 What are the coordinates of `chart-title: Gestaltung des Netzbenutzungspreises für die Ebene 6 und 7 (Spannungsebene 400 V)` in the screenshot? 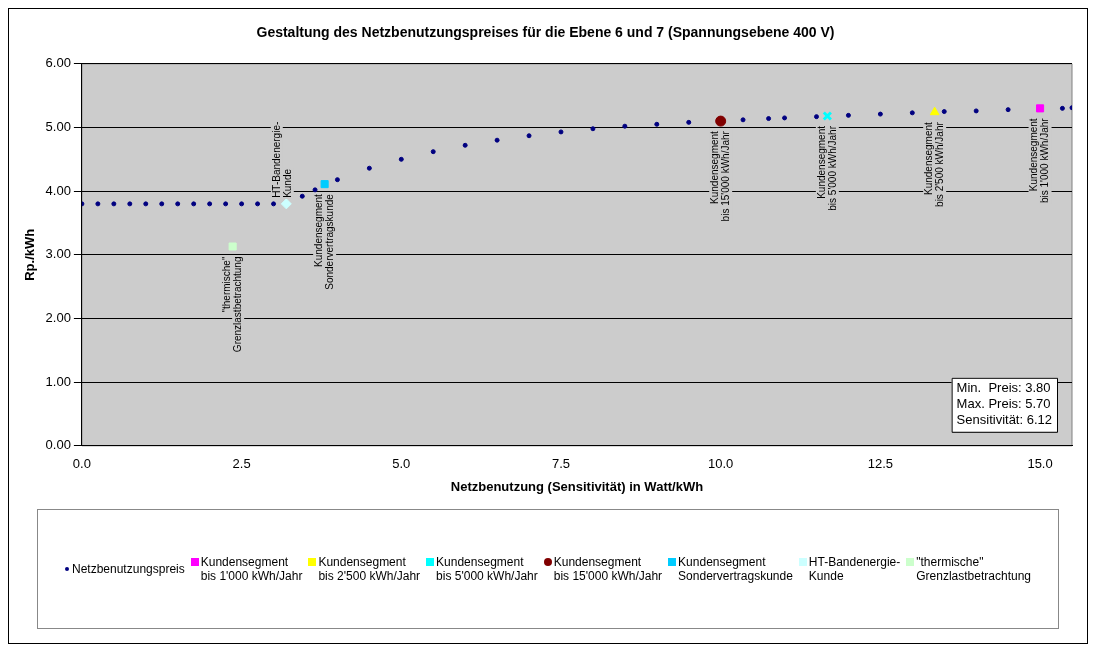 It's located at (545, 32).